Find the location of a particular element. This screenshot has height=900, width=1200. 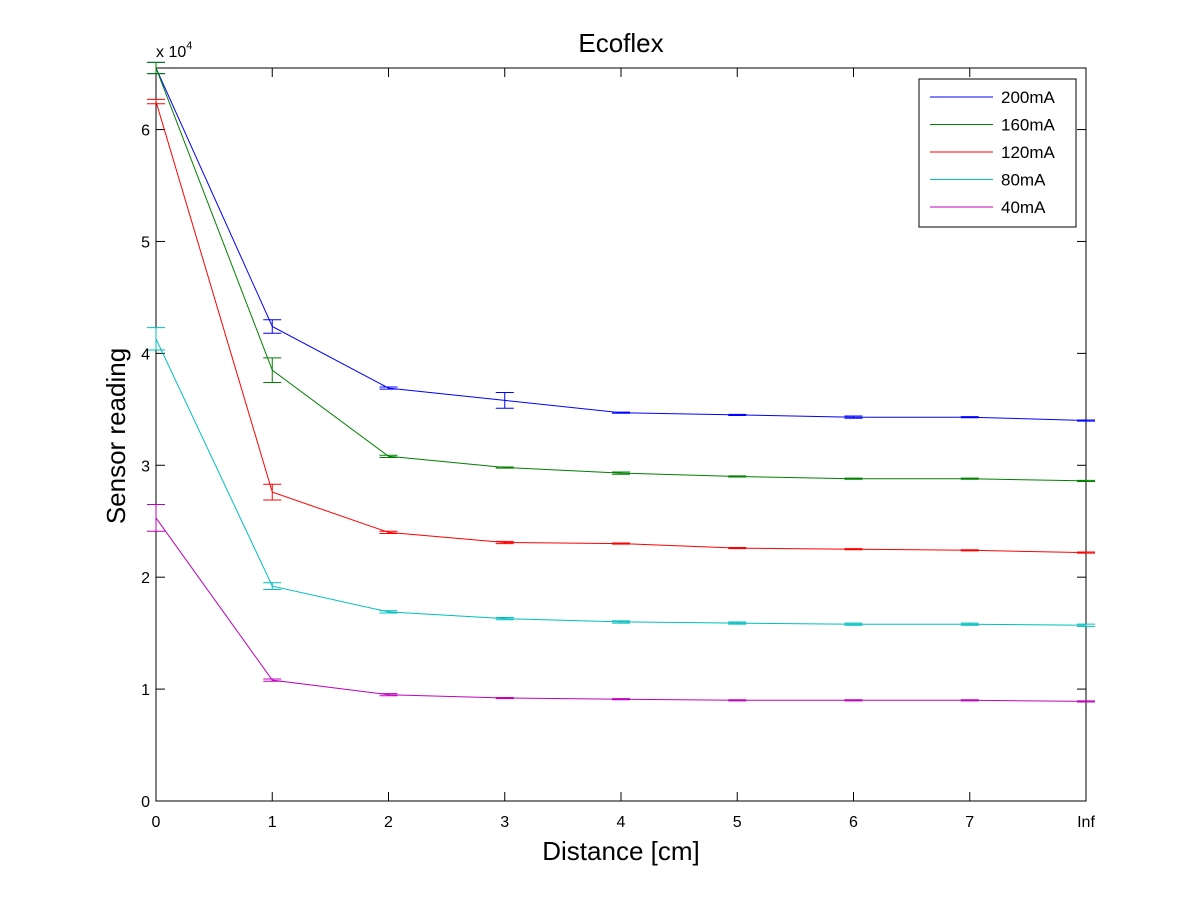

legend: 200mA 160mA 120mA 80mA 40mA is located at coordinates (997, 153).